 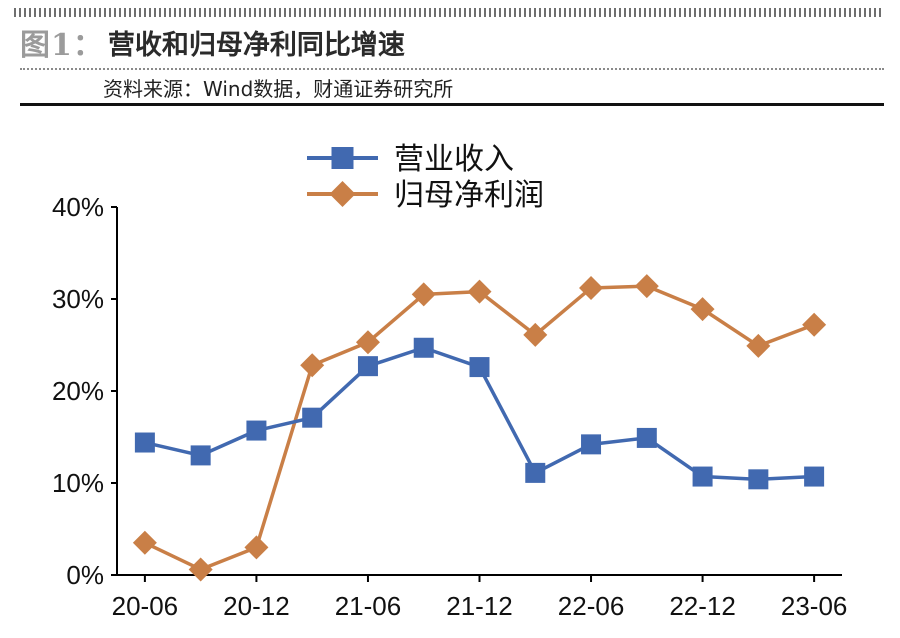 I want to click on dotted-divider, so click(x=452, y=69).